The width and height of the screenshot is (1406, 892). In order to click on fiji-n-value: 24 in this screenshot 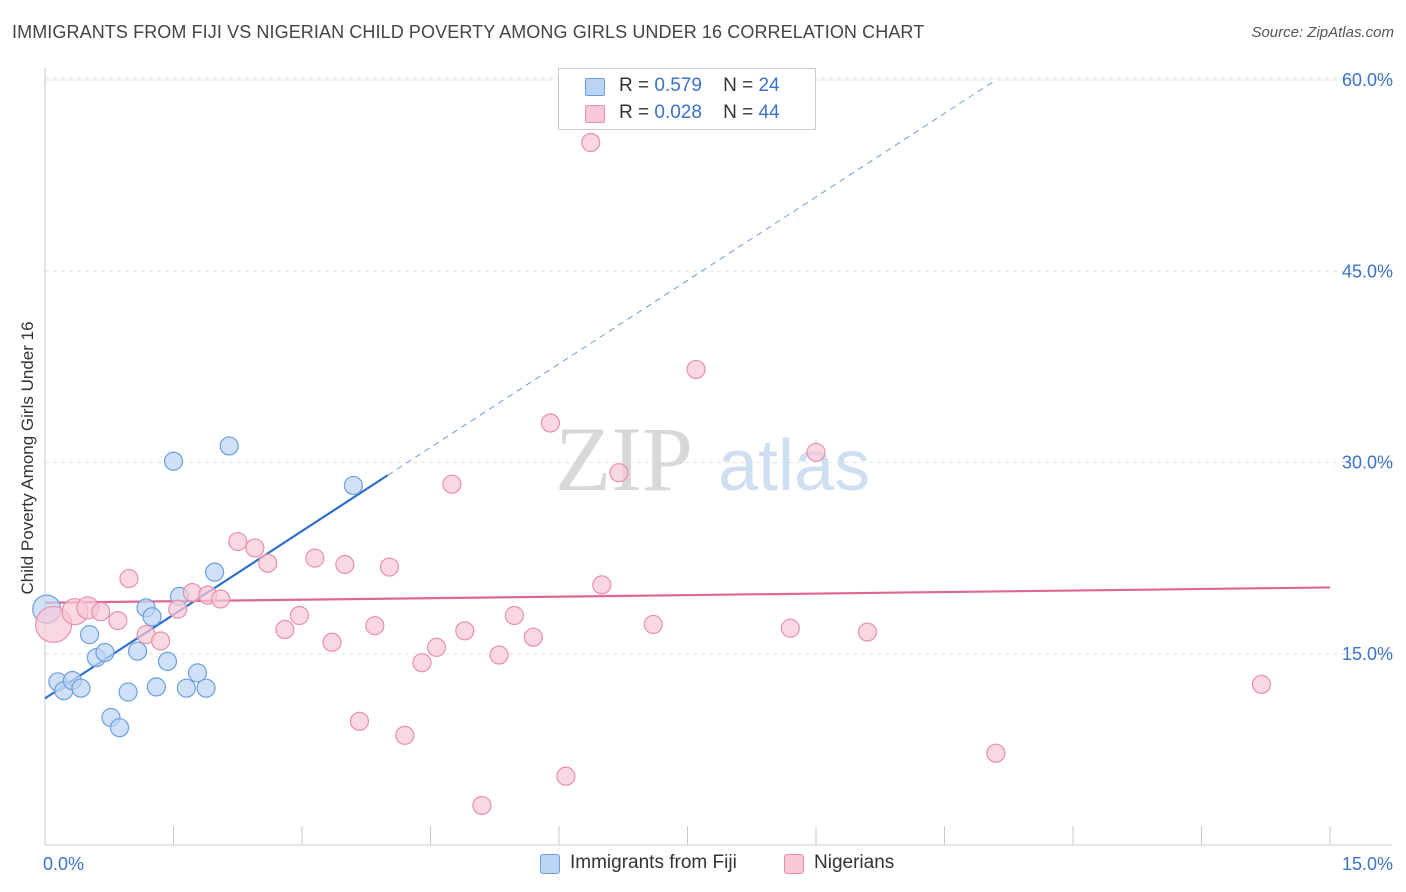, I will do `click(769, 85)`.